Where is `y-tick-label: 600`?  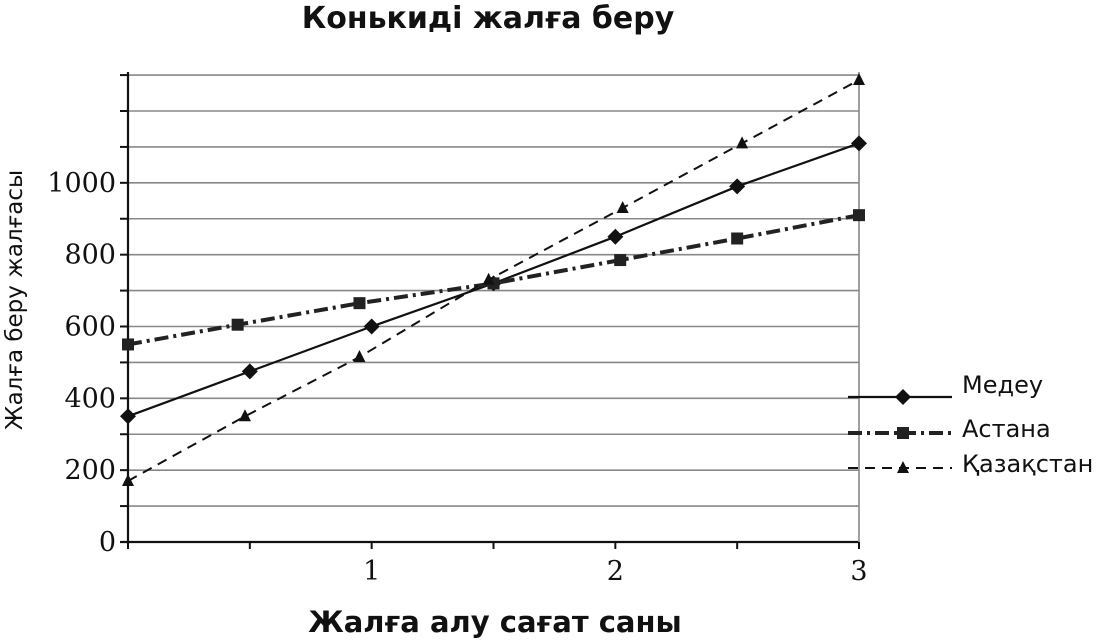 y-tick-label: 600 is located at coordinates (90, 327).